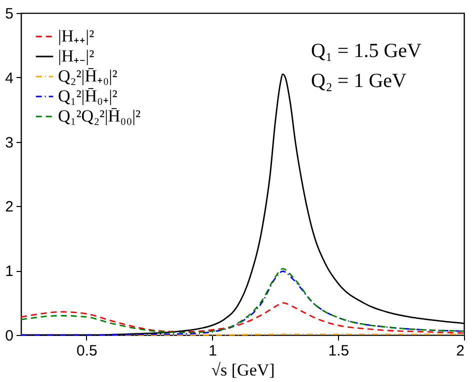 The height and width of the screenshot is (382, 473). I want to click on legend-label: Q₁²|H̄₀₊|², so click(88, 96).